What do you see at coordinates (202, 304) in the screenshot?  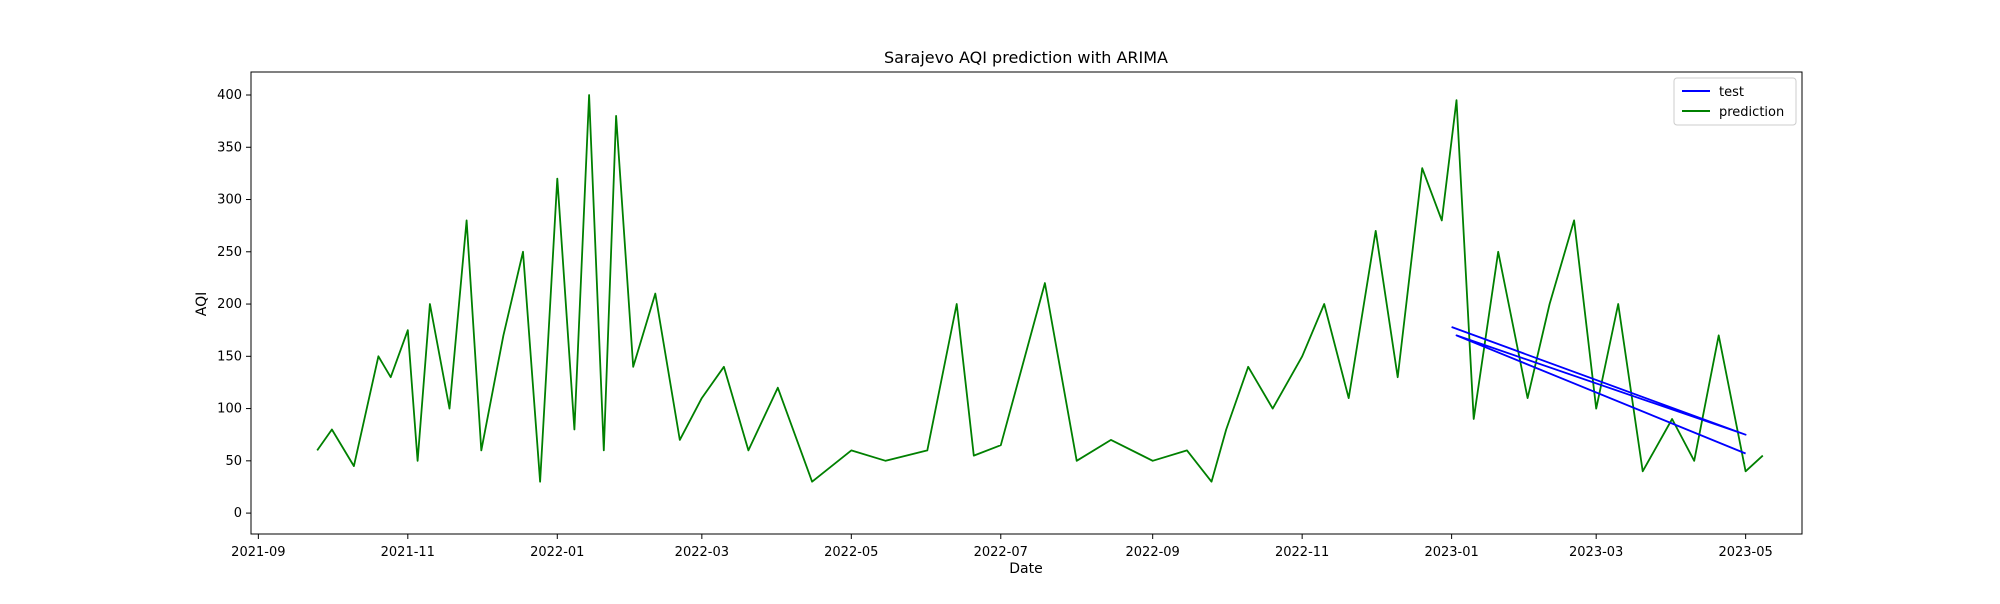 I see `y-axis-label: AQI` at bounding box center [202, 304].